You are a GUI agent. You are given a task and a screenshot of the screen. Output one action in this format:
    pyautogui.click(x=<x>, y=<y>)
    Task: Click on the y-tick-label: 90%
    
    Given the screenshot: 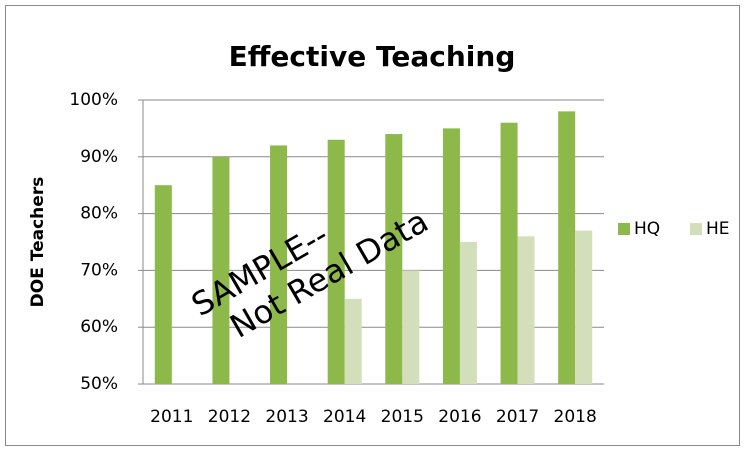 What is the action you would take?
    pyautogui.click(x=99, y=157)
    